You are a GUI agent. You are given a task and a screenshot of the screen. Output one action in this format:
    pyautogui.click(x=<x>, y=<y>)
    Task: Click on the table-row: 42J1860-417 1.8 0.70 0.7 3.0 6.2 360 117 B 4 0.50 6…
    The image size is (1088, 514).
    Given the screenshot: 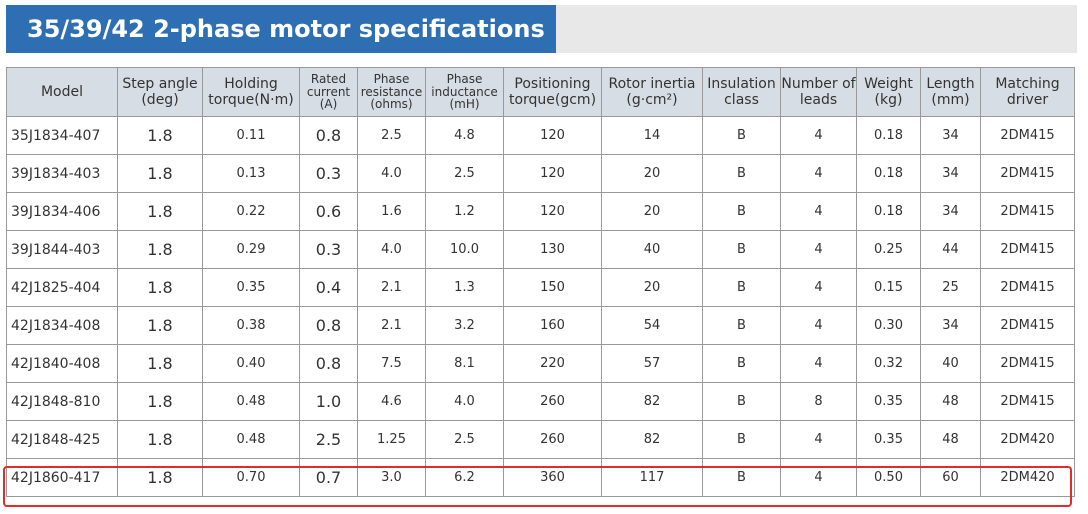 What is the action you would take?
    pyautogui.click(x=540, y=477)
    